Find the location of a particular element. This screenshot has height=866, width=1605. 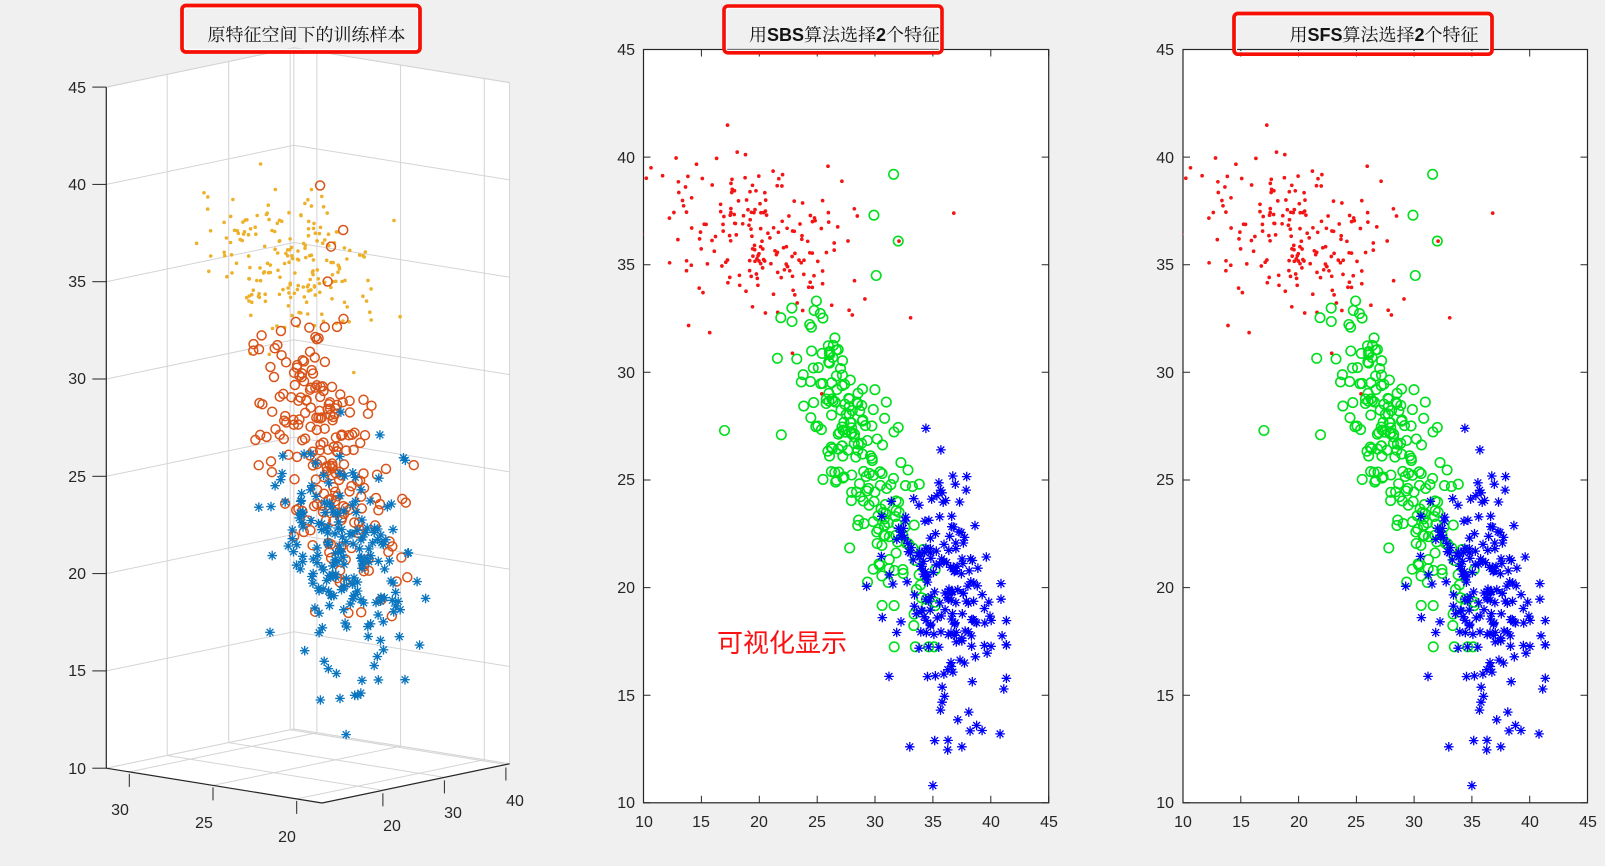

svg-text: SBS is located at coordinates (785, 35).